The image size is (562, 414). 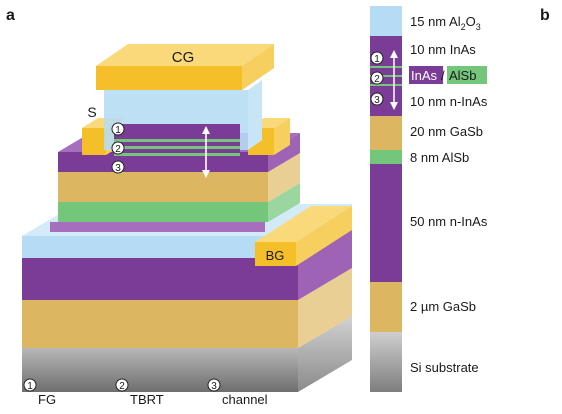 What do you see at coordinates (245, 399) in the screenshot?
I see `legend-label-channel: channel` at bounding box center [245, 399].